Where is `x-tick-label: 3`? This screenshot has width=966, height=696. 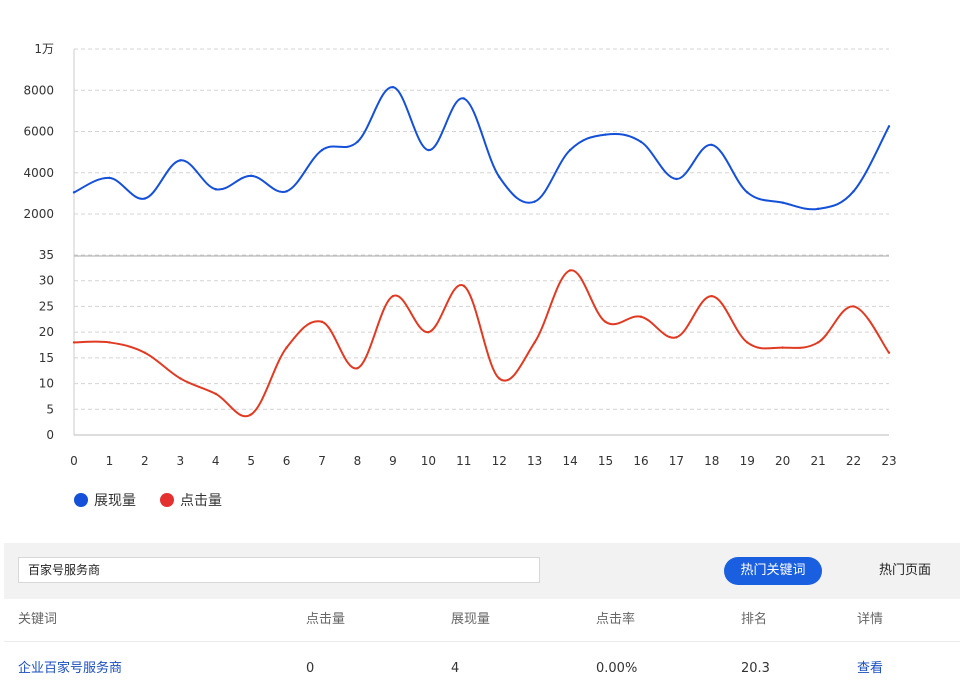 x-tick-label: 3 is located at coordinates (180, 461).